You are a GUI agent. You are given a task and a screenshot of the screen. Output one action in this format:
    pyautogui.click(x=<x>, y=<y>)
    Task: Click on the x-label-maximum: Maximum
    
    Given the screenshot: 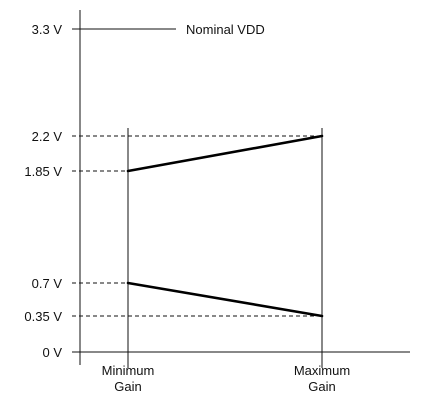 What is the action you would take?
    pyautogui.click(x=322, y=370)
    